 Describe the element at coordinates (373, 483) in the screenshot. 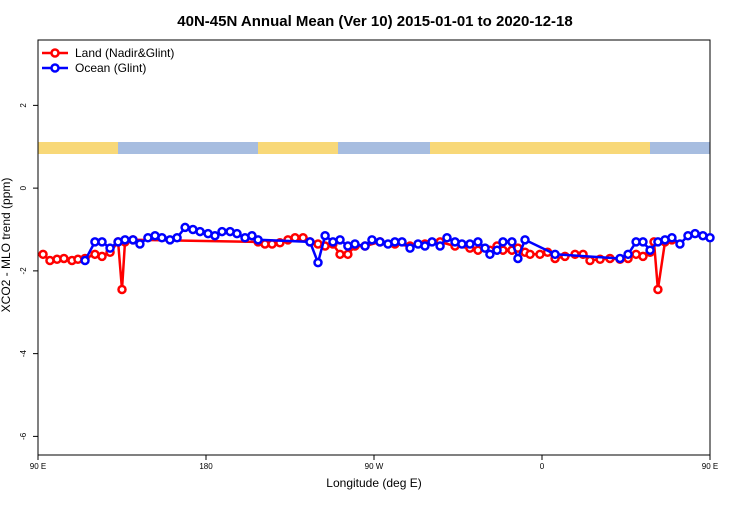

I see `x-axis-label: Longitude (deg E)` at that location.